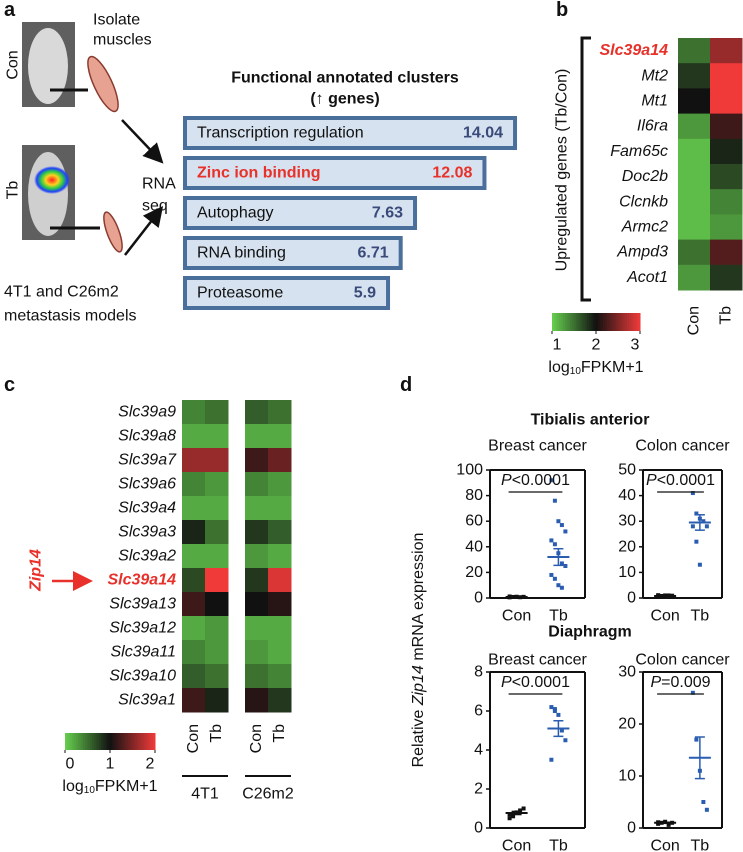 The image size is (743, 852). Describe the element at coordinates (373, 253) in the screenshot. I see `cluster-score: 6.71` at that location.